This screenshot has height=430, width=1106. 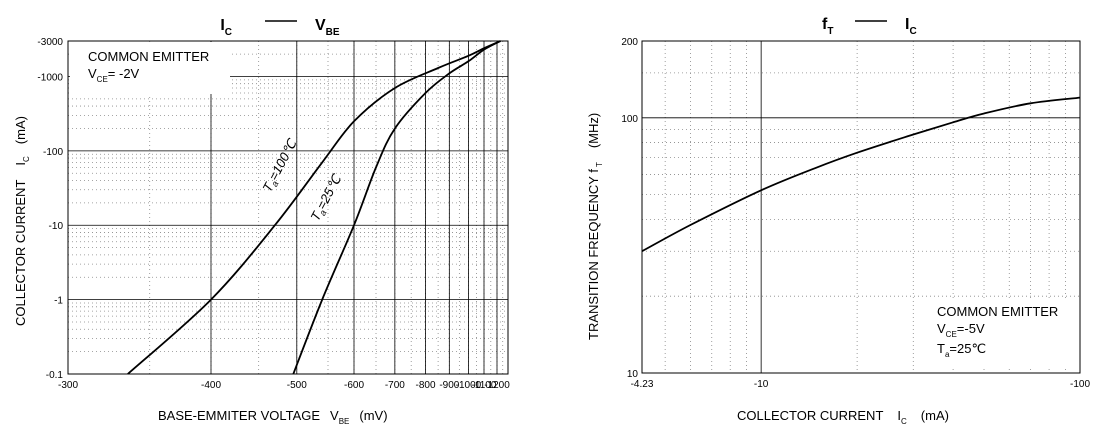 I want to click on chart2-curves, so click(x=861, y=174).